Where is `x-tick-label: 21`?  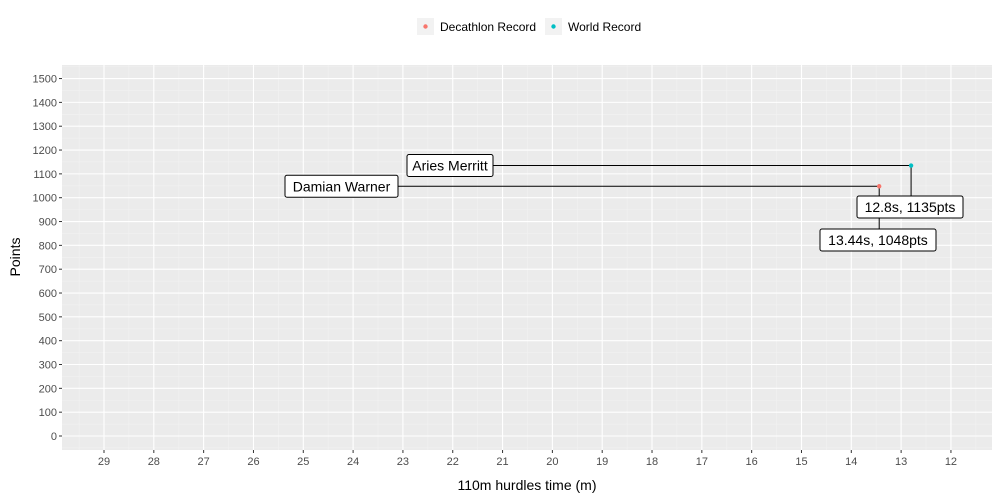 x-tick-label: 21 is located at coordinates (502, 462).